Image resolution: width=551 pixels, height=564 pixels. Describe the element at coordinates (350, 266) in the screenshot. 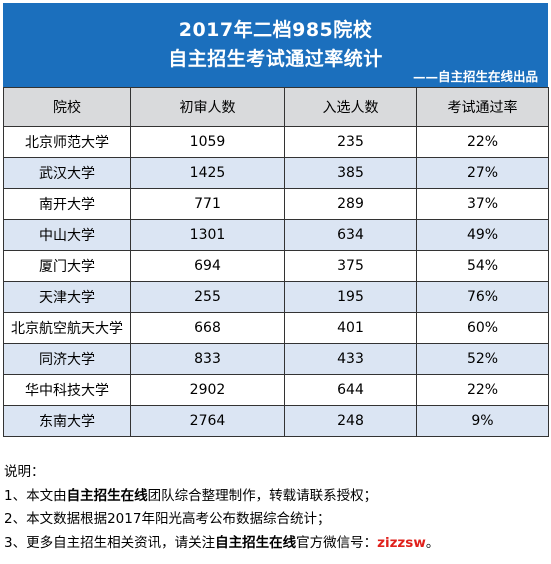

I see `cell-selected: 375` at that location.